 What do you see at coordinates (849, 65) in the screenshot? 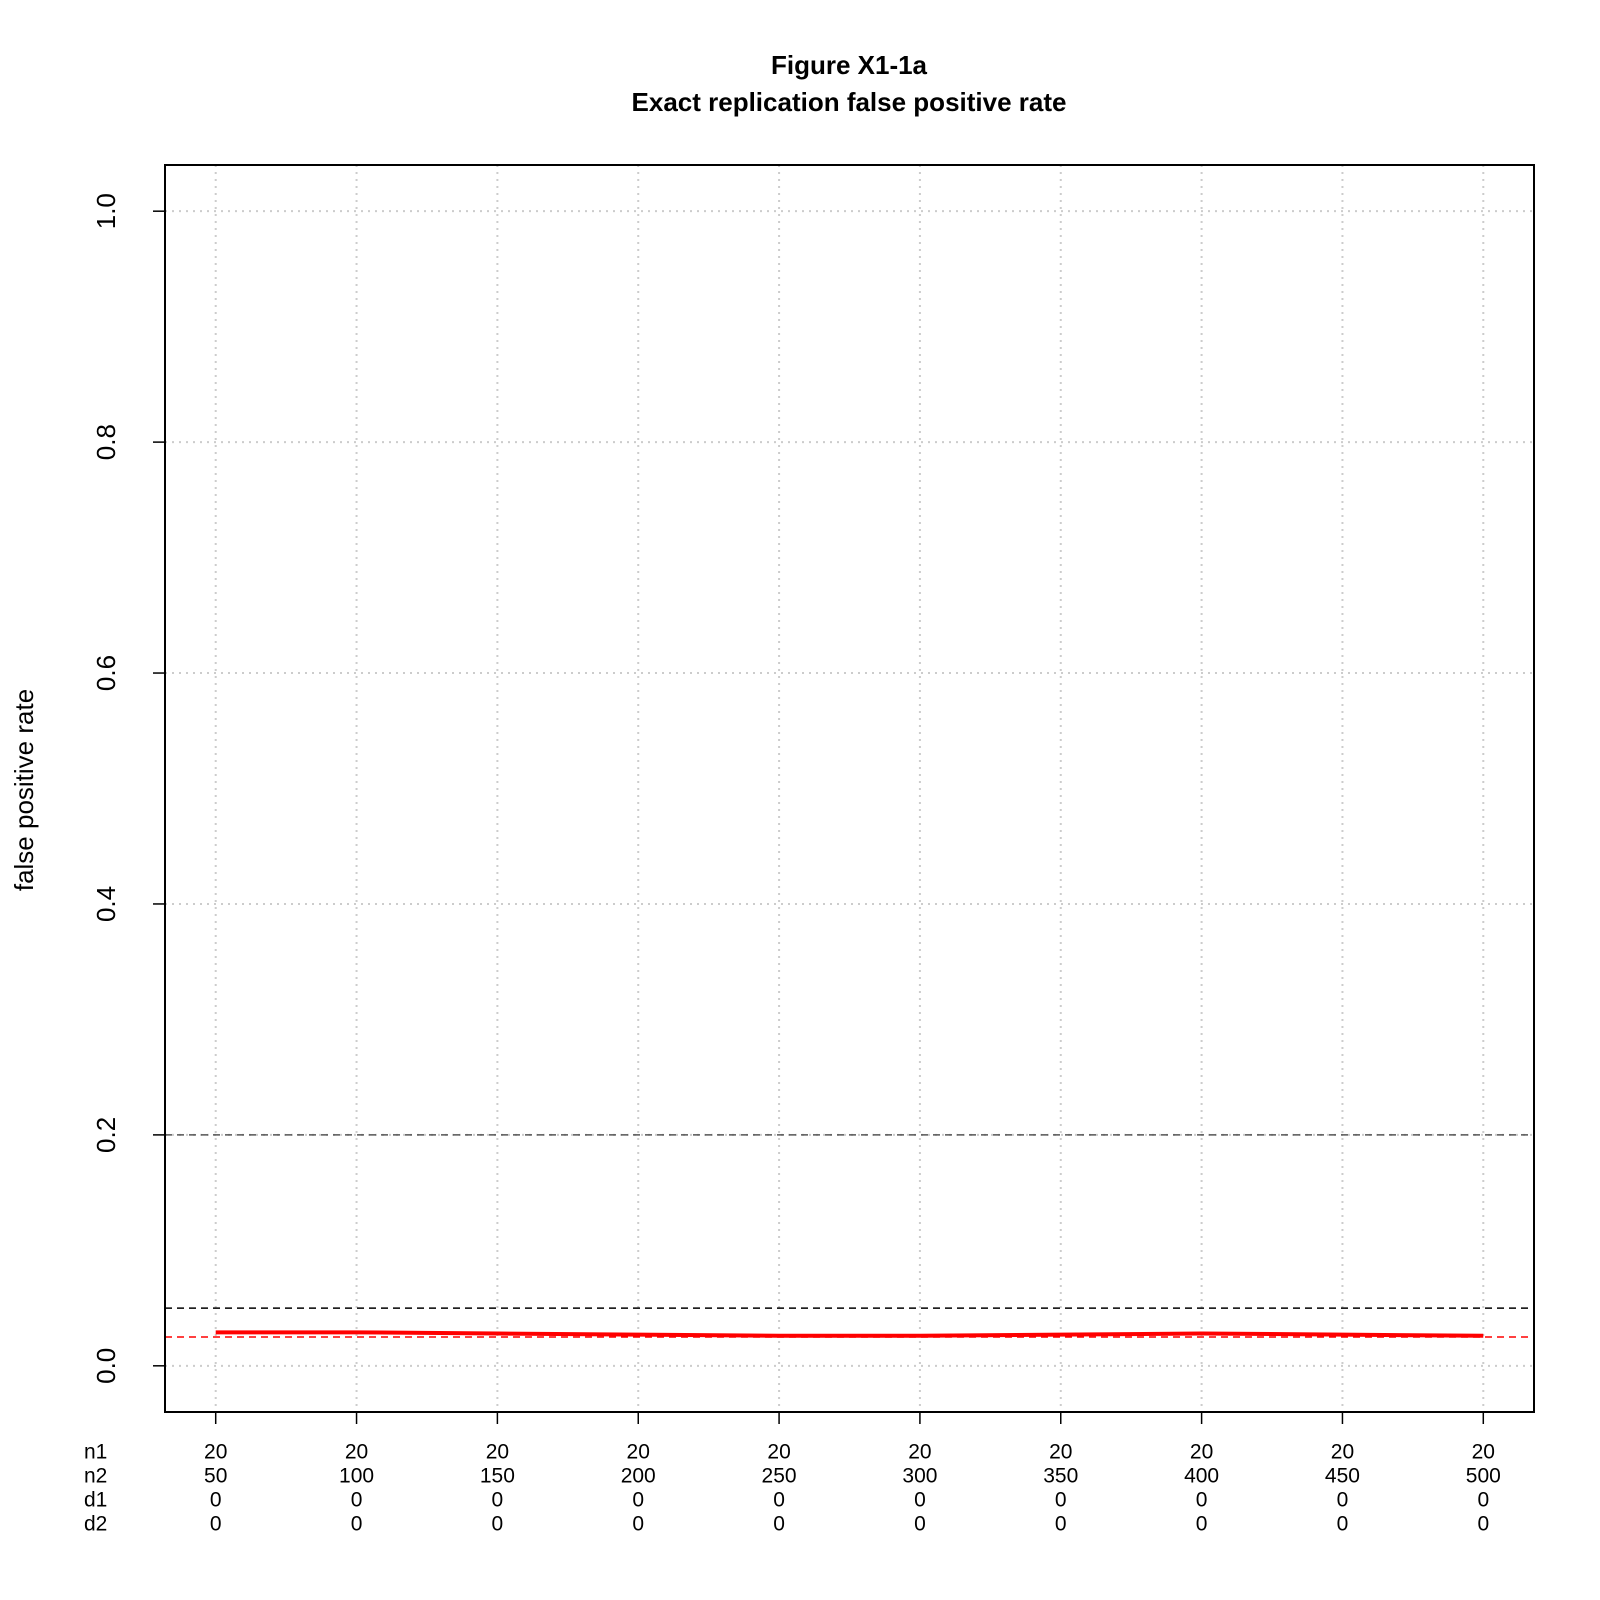
I see `chart-title: Figure X1-1a` at bounding box center [849, 65].